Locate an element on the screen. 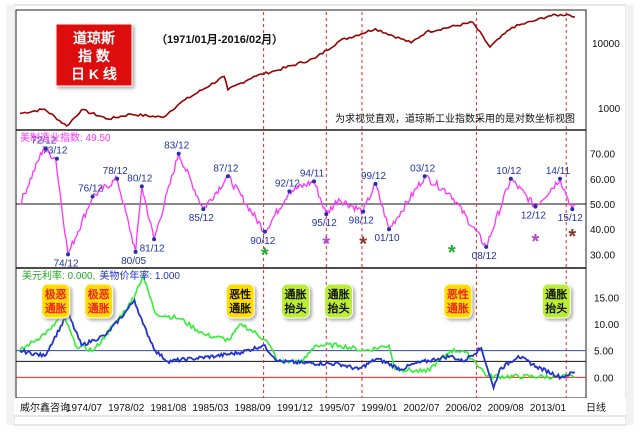 The width and height of the screenshot is (640, 445). pmi-ytick: 60.00 is located at coordinates (602, 180).